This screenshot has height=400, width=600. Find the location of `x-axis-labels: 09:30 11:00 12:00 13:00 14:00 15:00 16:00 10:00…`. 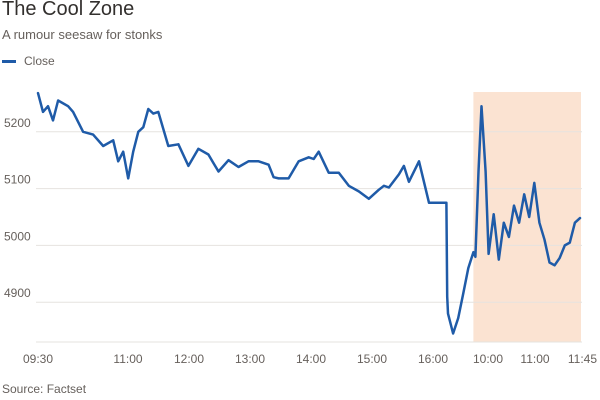

x-axis-labels: 09:30 11:00 12:00 13:00 14:00 15:00 16:00 10:00… is located at coordinates (310, 359).